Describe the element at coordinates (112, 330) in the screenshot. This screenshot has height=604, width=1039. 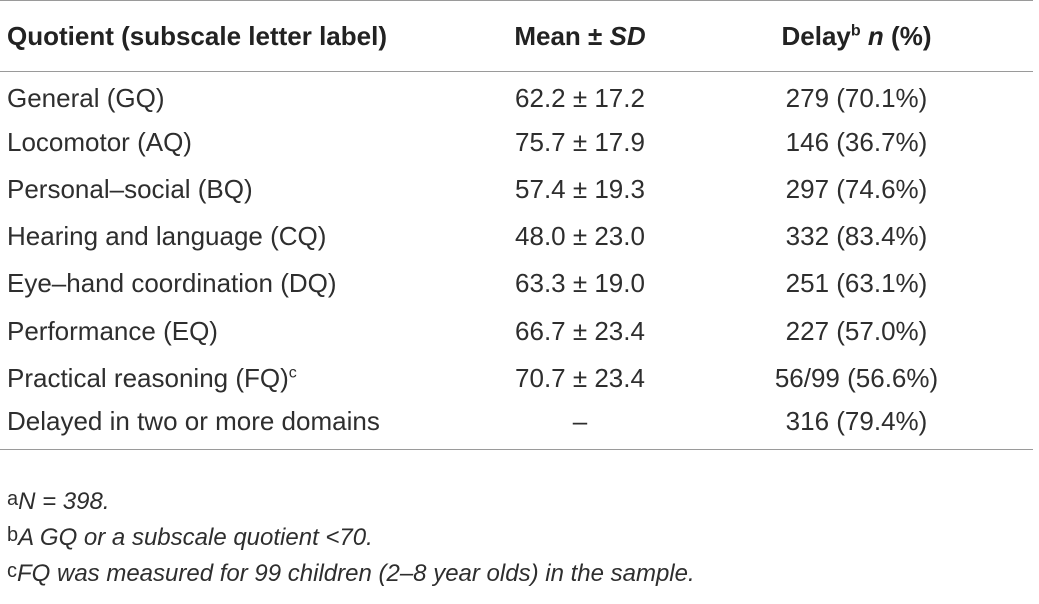
I see `row-quotient-label: Performance (EQ)` at that location.